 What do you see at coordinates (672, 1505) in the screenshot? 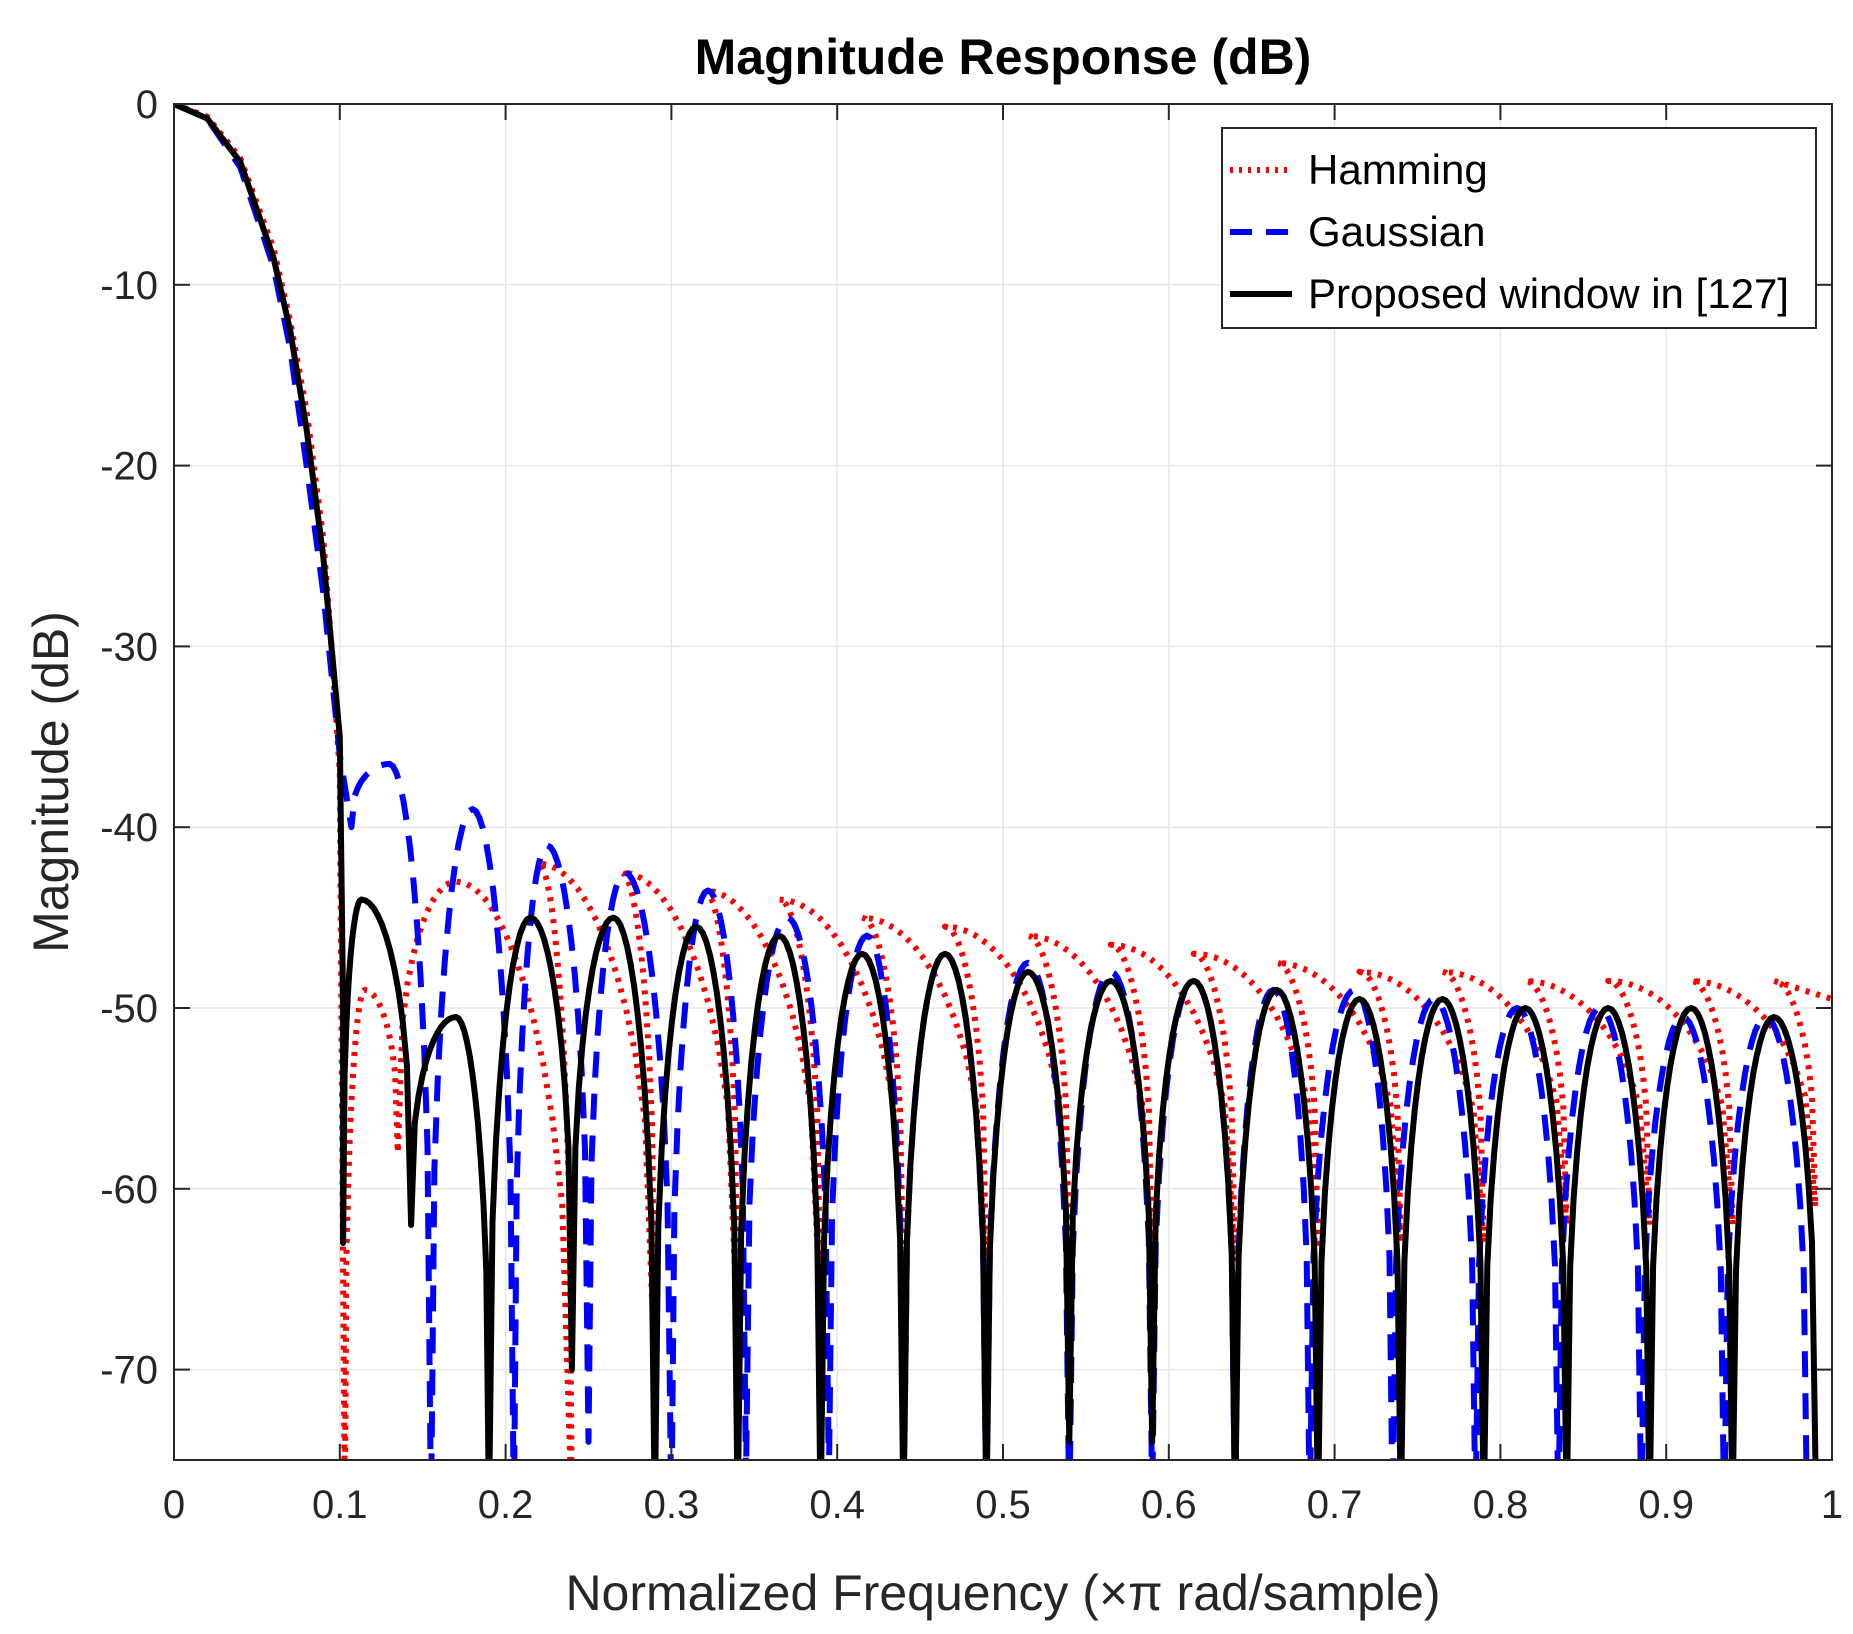
I see `x-tick-label-3: 0.3` at bounding box center [672, 1505].